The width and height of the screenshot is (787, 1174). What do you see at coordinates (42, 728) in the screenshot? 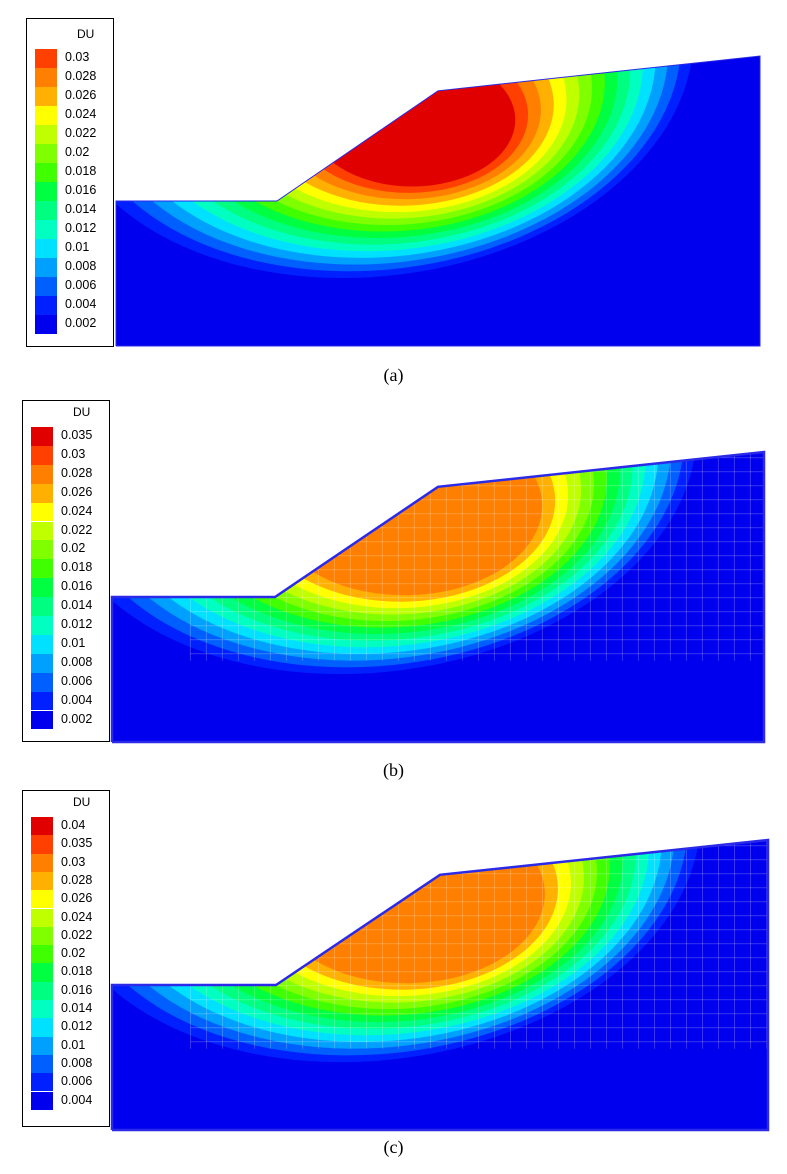
I see `legend-swatch-base` at bounding box center [42, 728].